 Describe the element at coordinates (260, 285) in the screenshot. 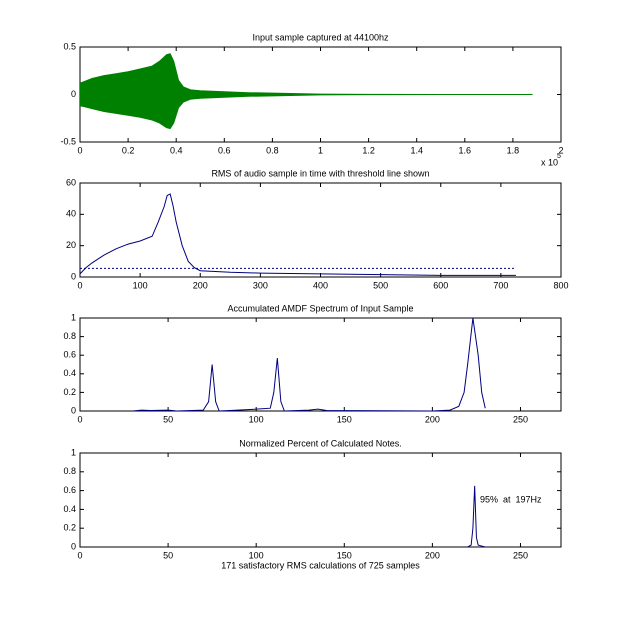

I see `x-tick-label: 300` at that location.